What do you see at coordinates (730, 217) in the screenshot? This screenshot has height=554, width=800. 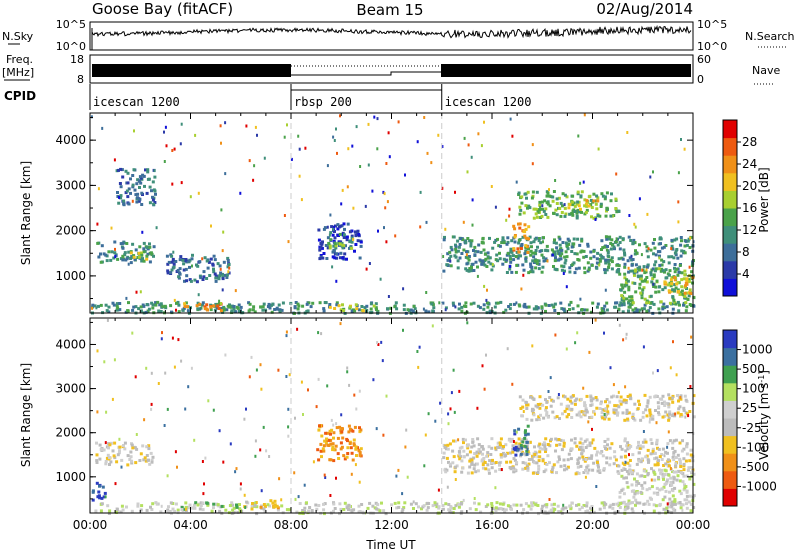 I see `colorbar-swatch` at bounding box center [730, 217].